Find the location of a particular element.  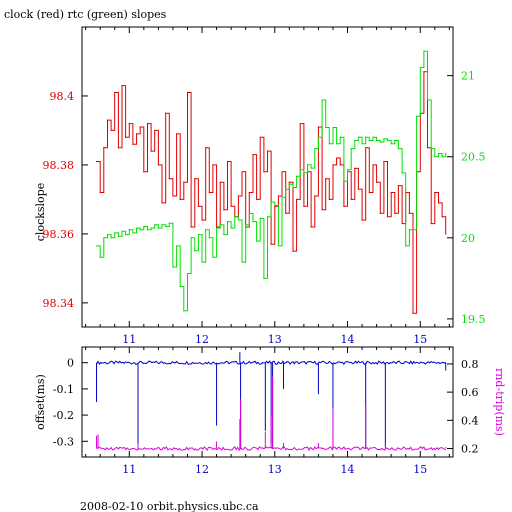

top-y-axis-label: clockslope is located at coordinates (40, 212).